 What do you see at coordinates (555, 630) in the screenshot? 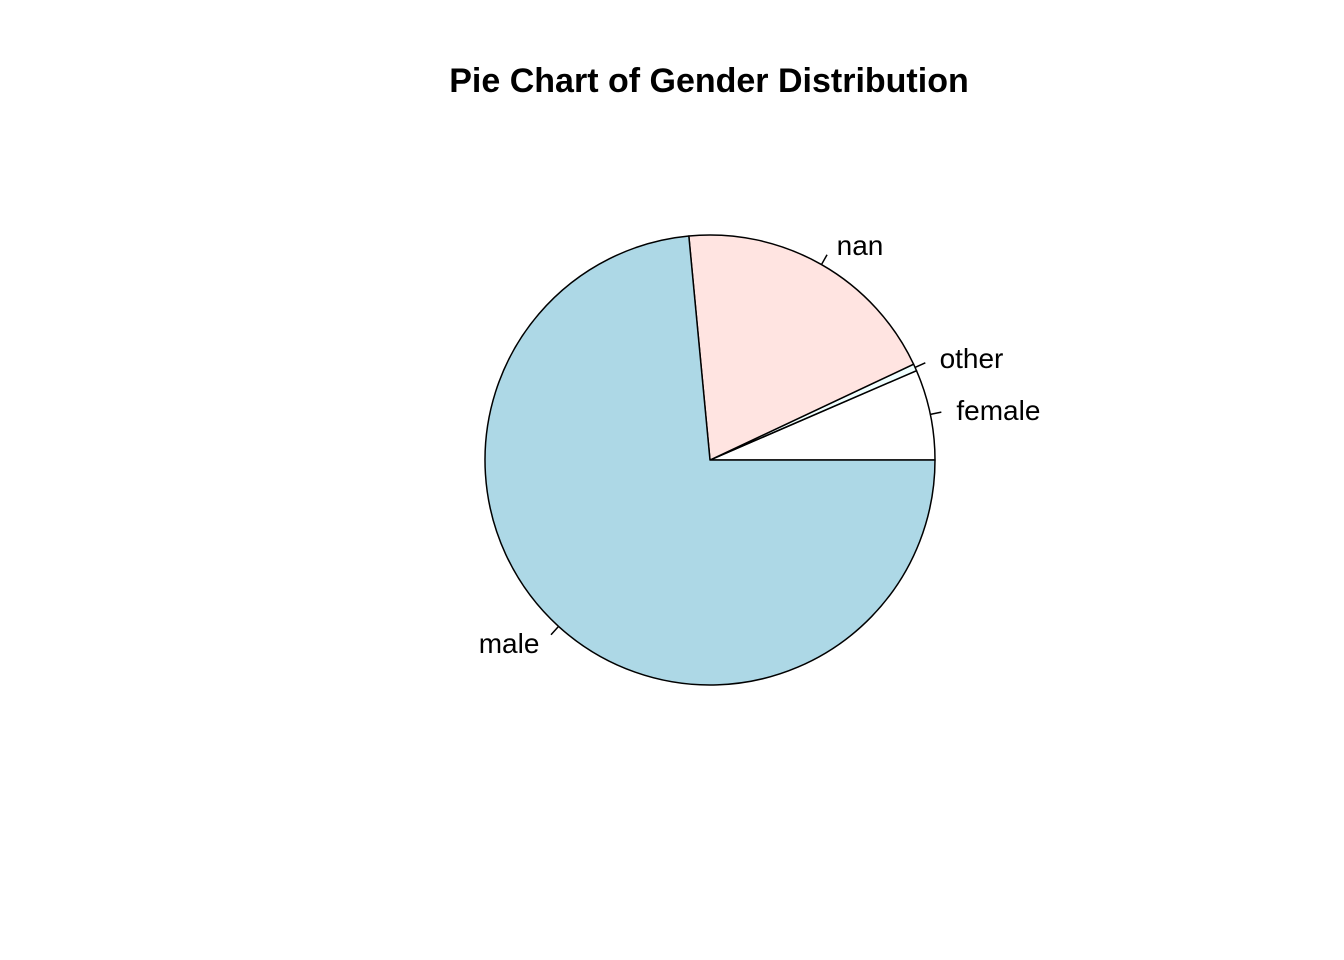
I see `label-tick-male` at bounding box center [555, 630].